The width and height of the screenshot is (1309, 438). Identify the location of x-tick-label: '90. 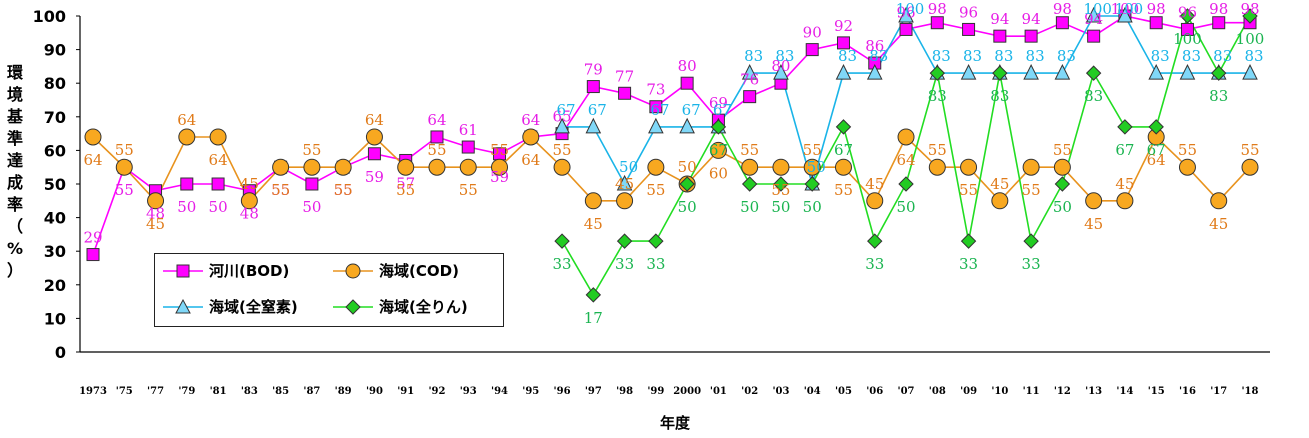
(374, 391).